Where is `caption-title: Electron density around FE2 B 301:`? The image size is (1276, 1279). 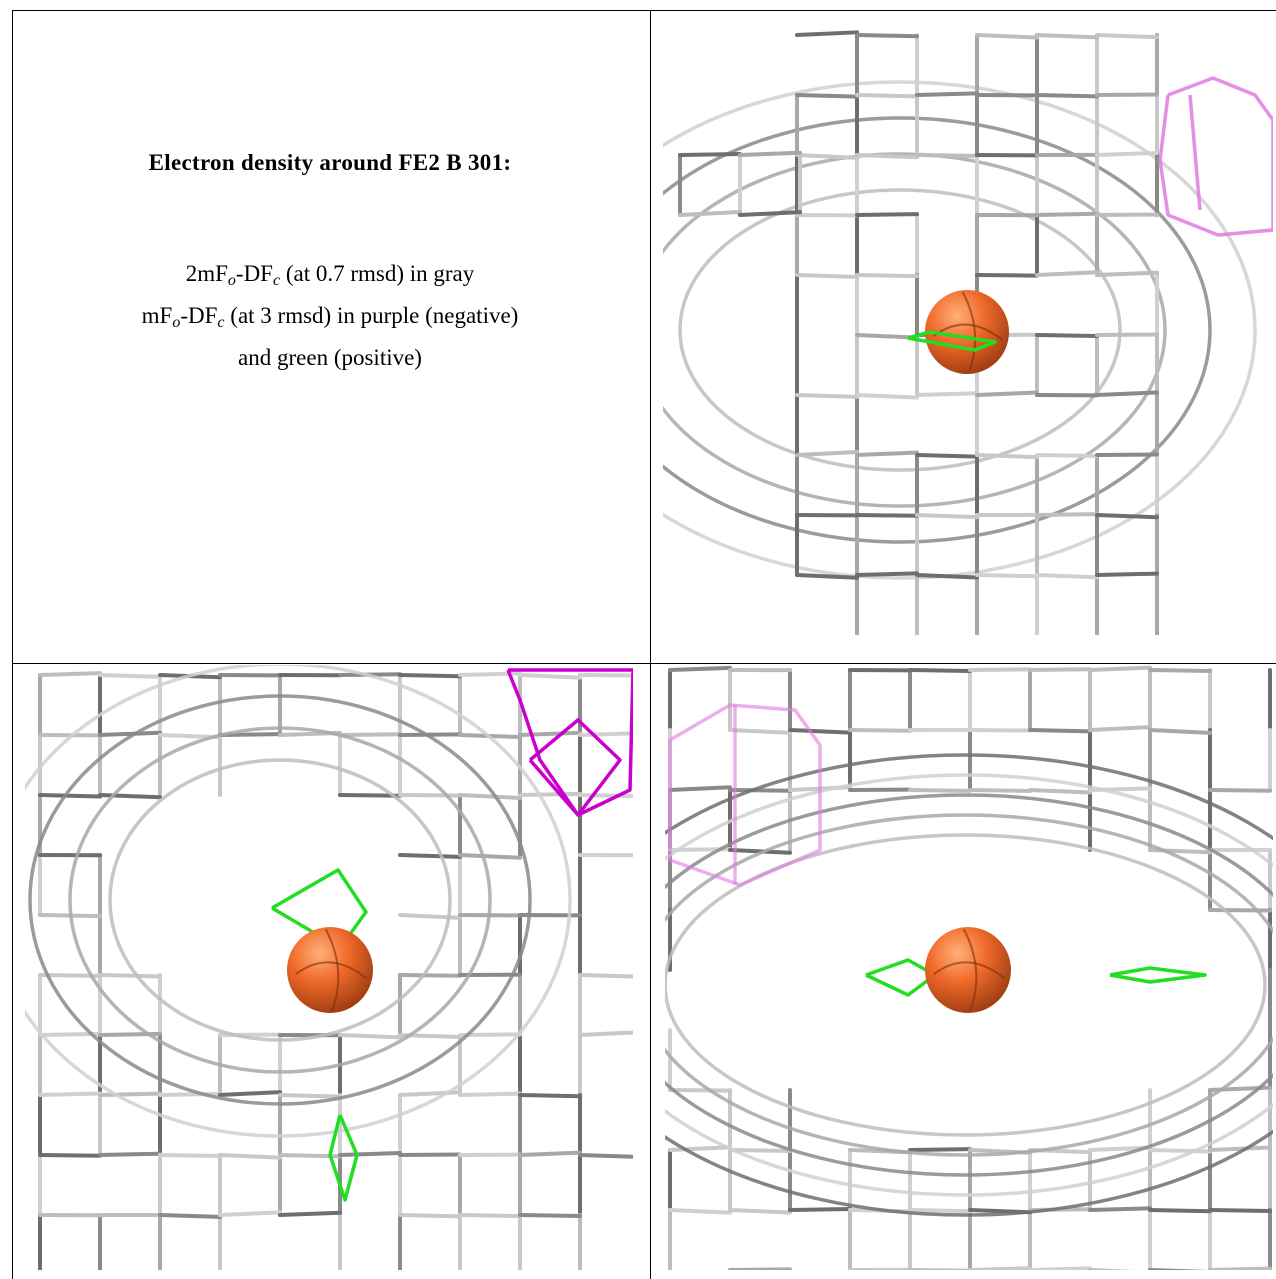
caption-title: Electron density around FE2 B 301: is located at coordinates (330, 162).